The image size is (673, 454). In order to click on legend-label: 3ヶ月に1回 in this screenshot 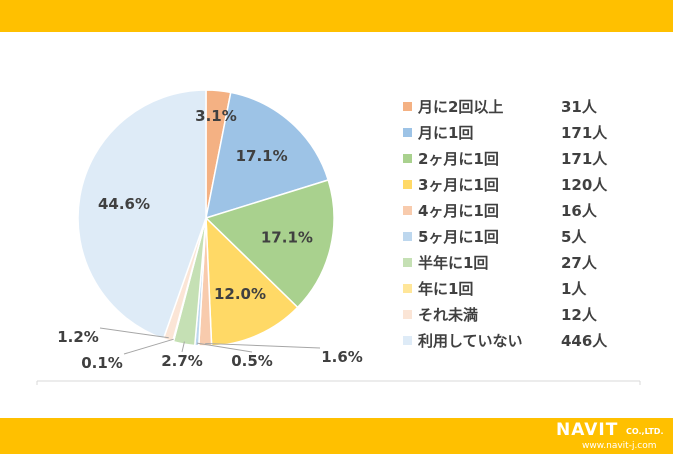, I will do `click(458, 184)`.